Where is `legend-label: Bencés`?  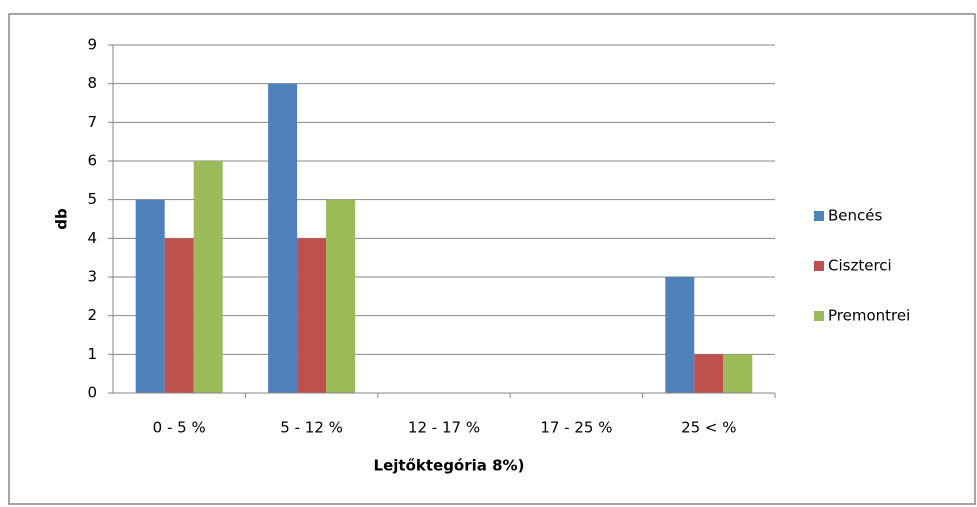 legend-label: Bencés is located at coordinates (855, 216).